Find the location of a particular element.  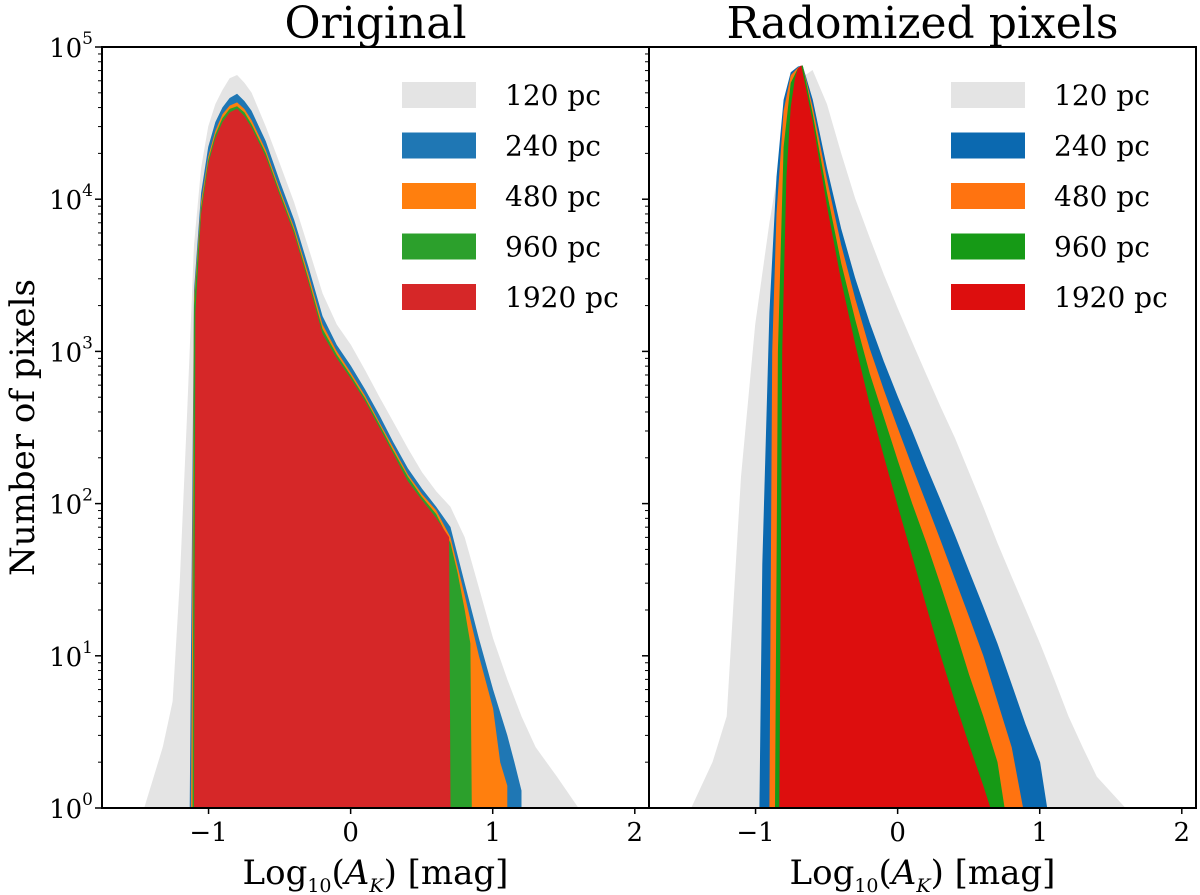

y-tick-label: 10⁰ is located at coordinates (71, 807).